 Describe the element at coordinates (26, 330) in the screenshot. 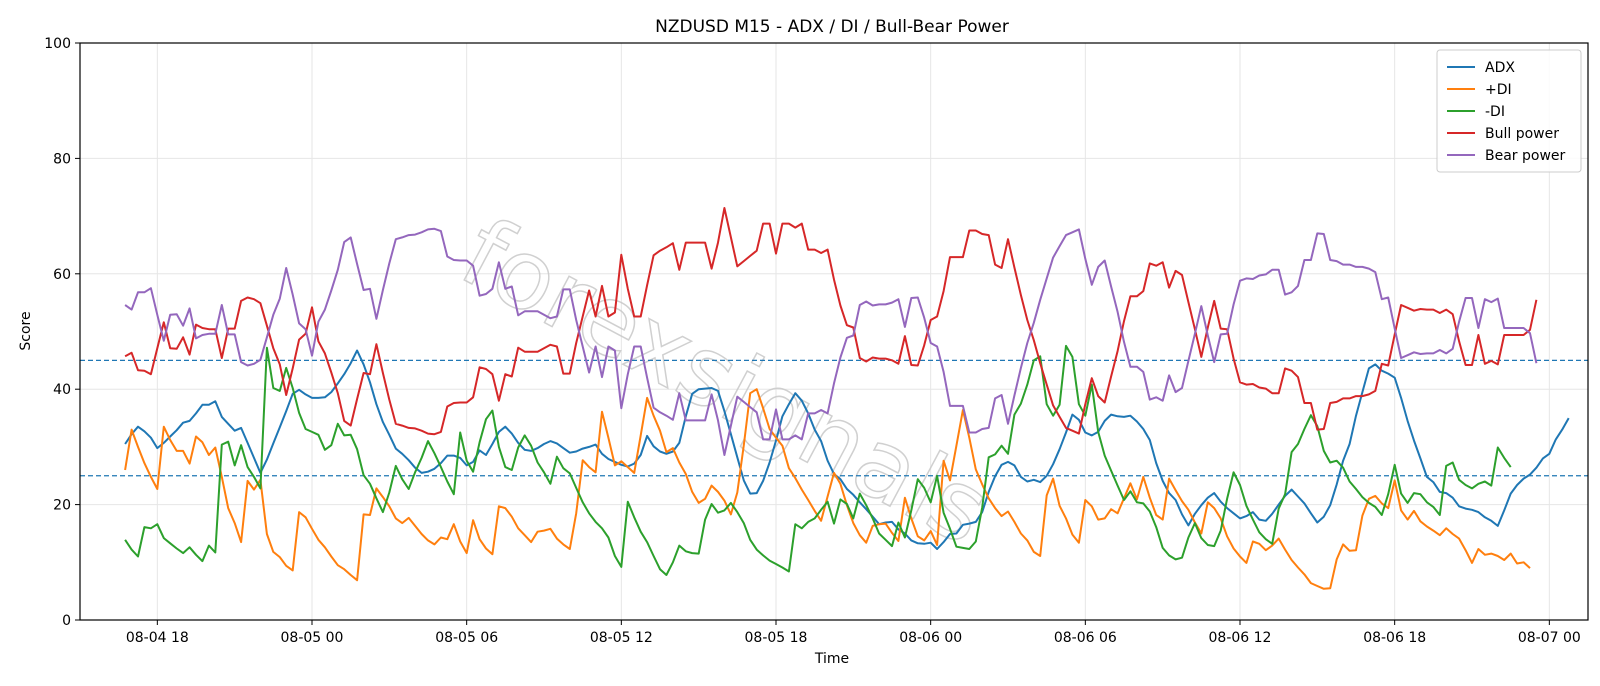

I see `y-axis-label: Score` at that location.